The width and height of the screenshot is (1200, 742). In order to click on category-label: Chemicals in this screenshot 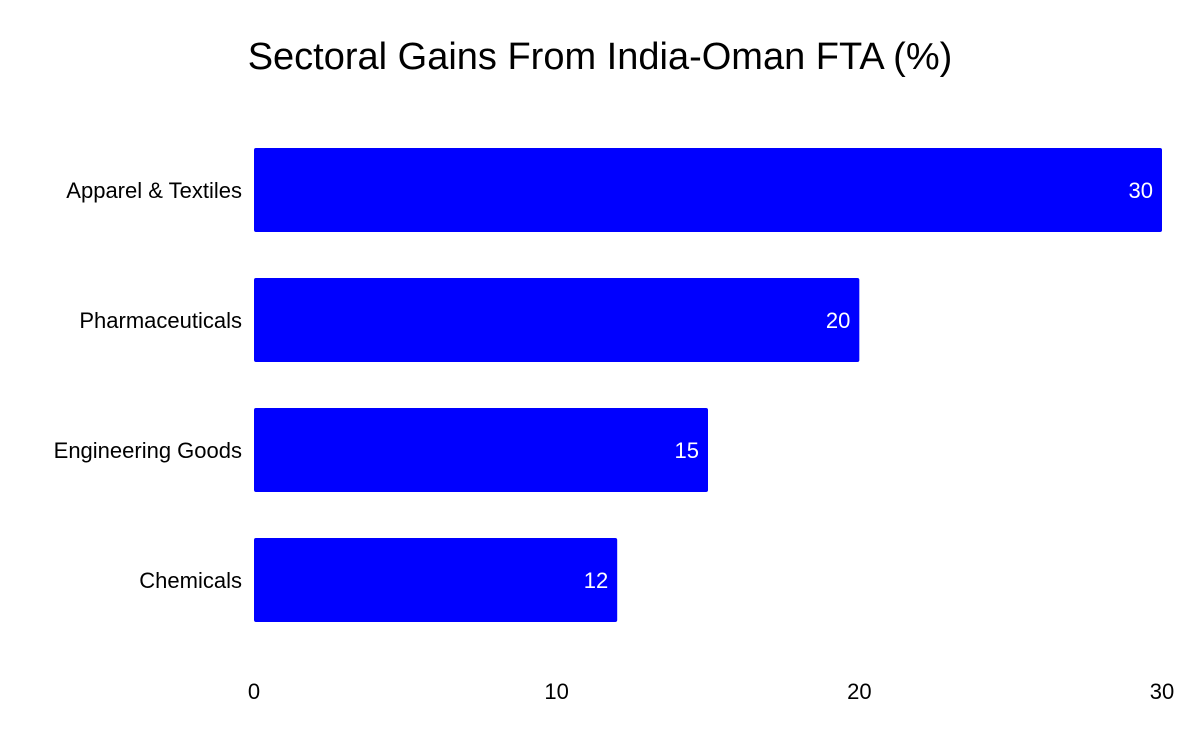, I will do `click(190, 580)`.